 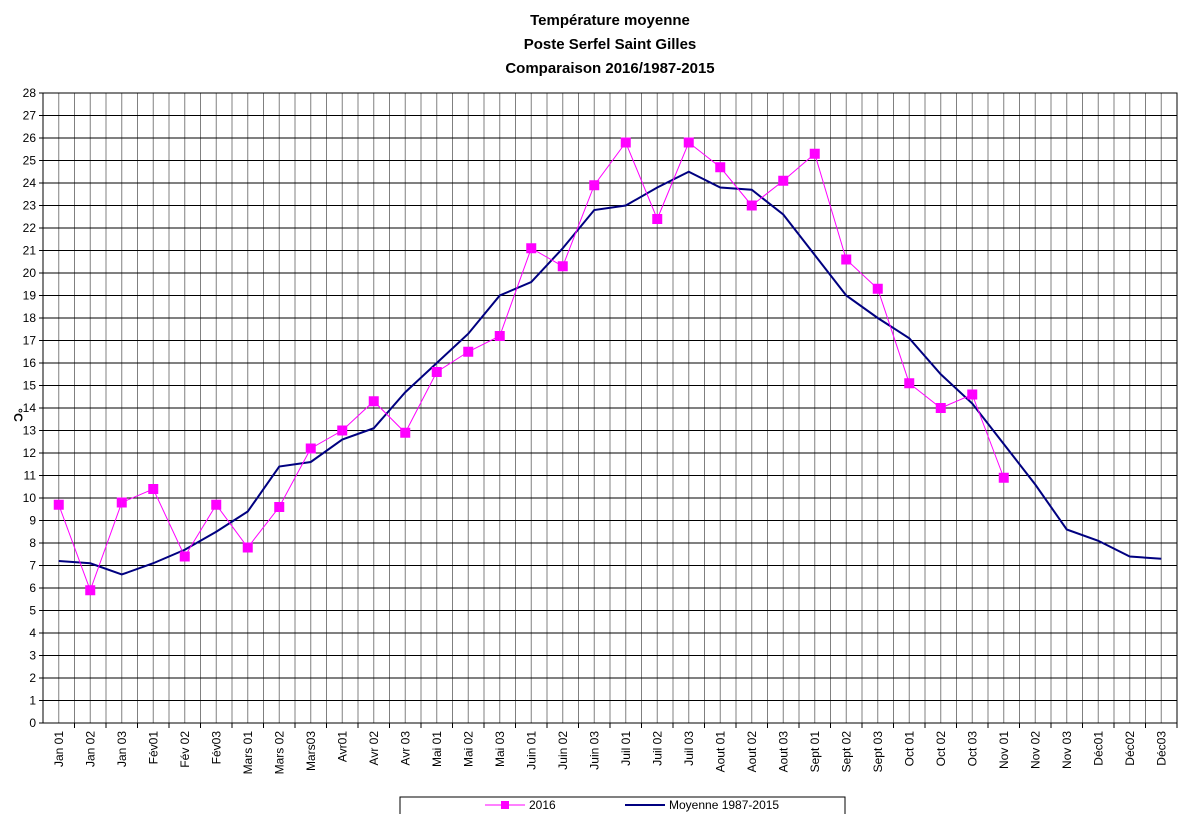 I want to click on y-tick-label: 16, so click(x=30, y=363).